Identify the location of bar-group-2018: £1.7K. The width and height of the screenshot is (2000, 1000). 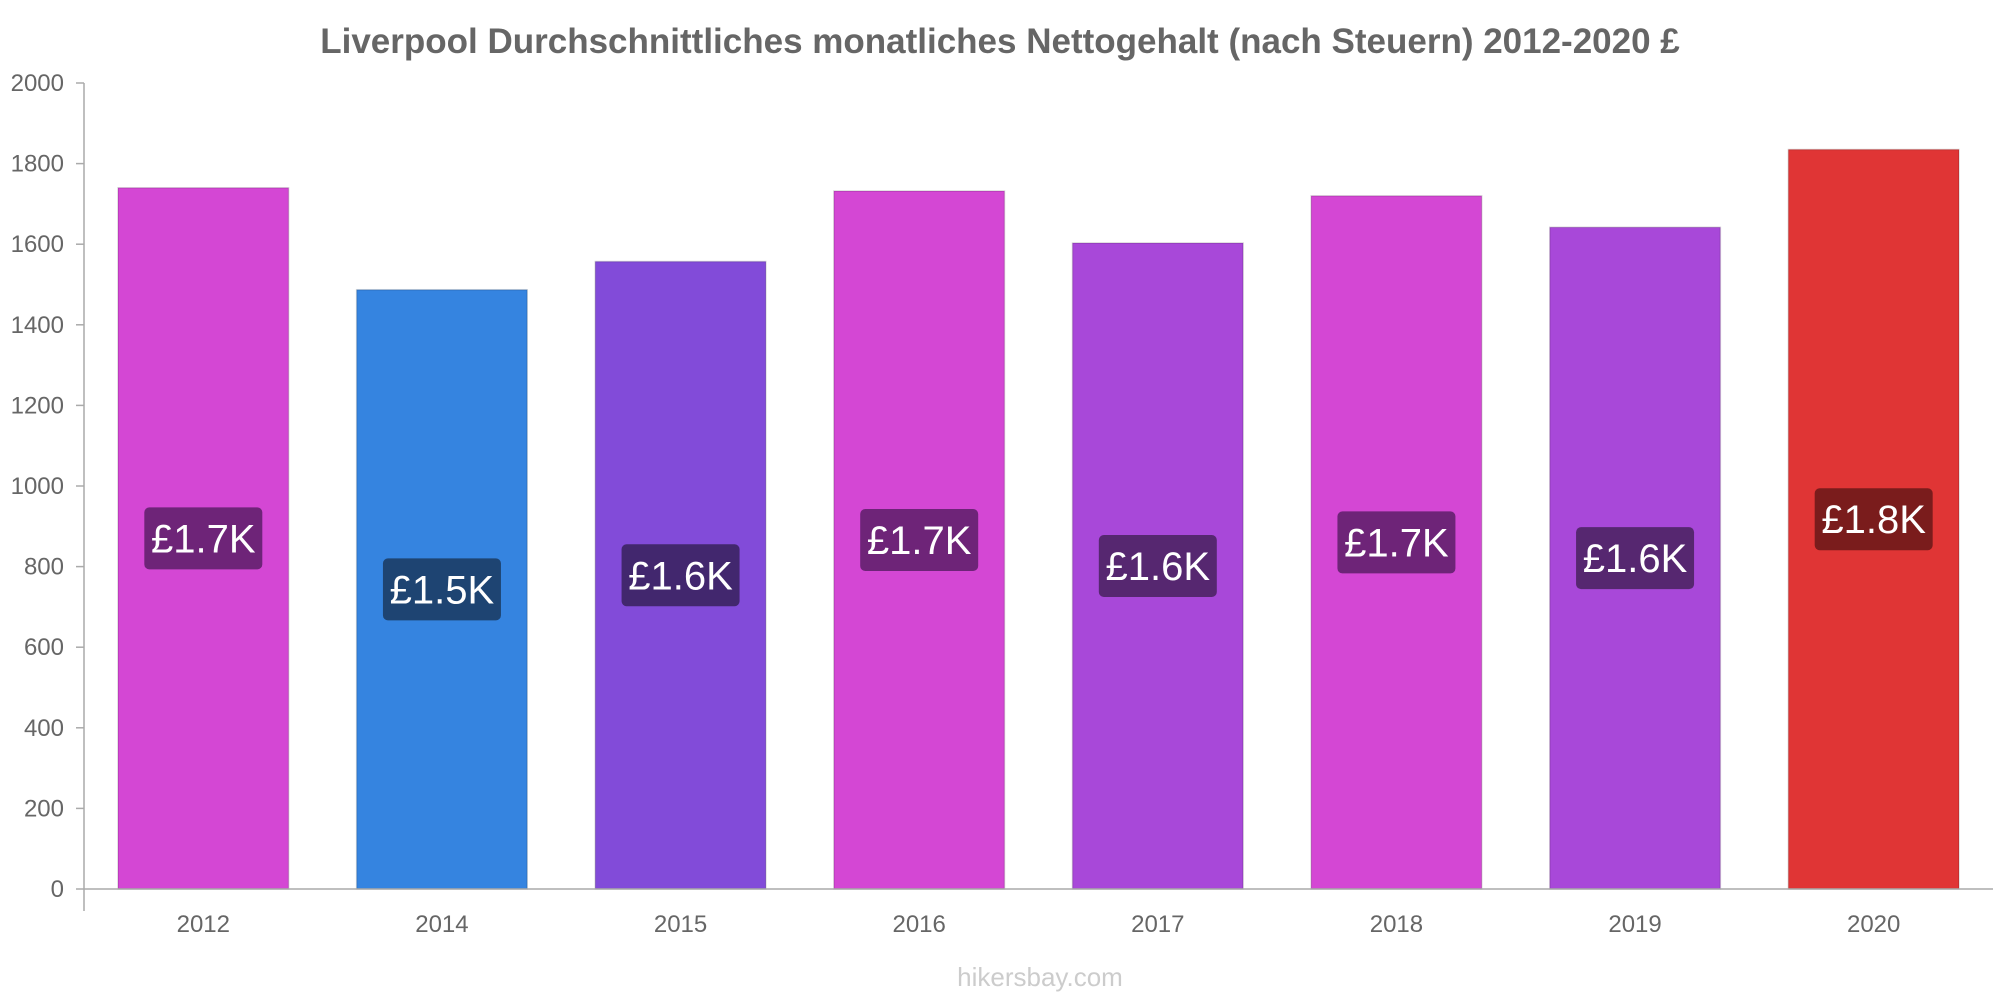
(1396, 542).